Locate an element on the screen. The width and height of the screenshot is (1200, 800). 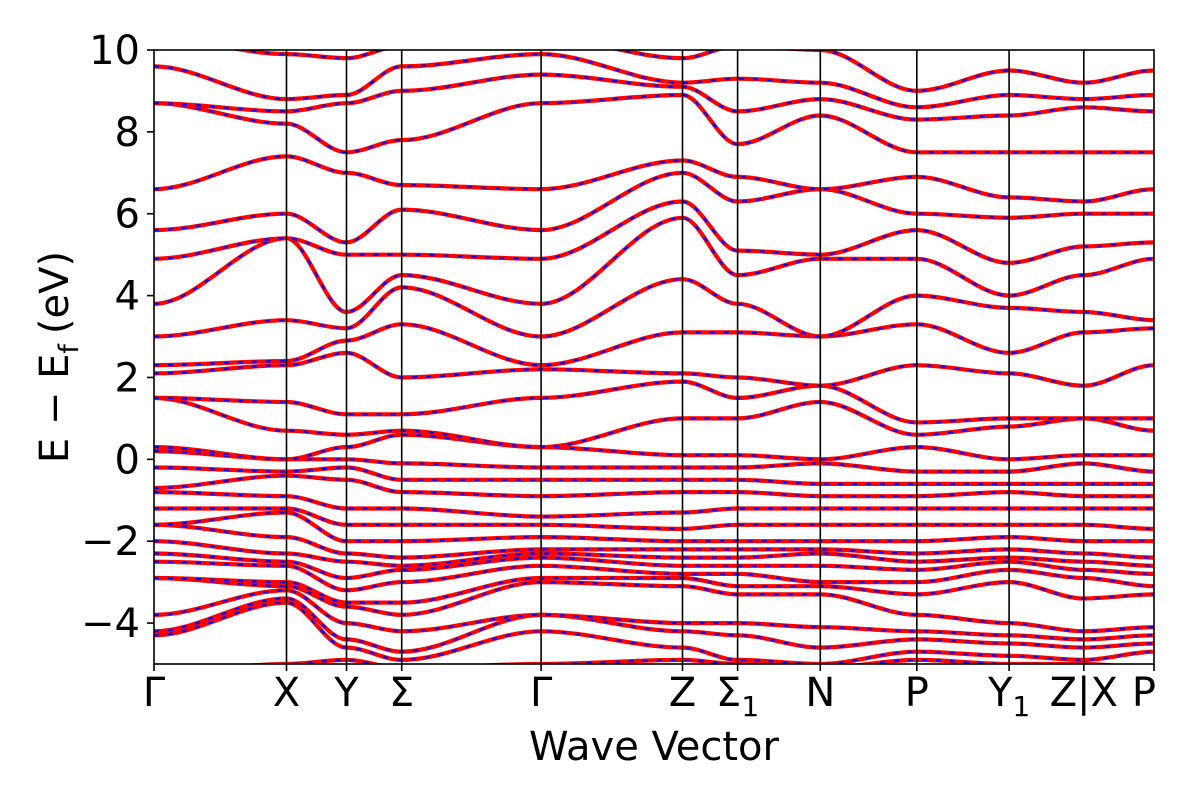
band-7-dashed is located at coordinates (654, 576).